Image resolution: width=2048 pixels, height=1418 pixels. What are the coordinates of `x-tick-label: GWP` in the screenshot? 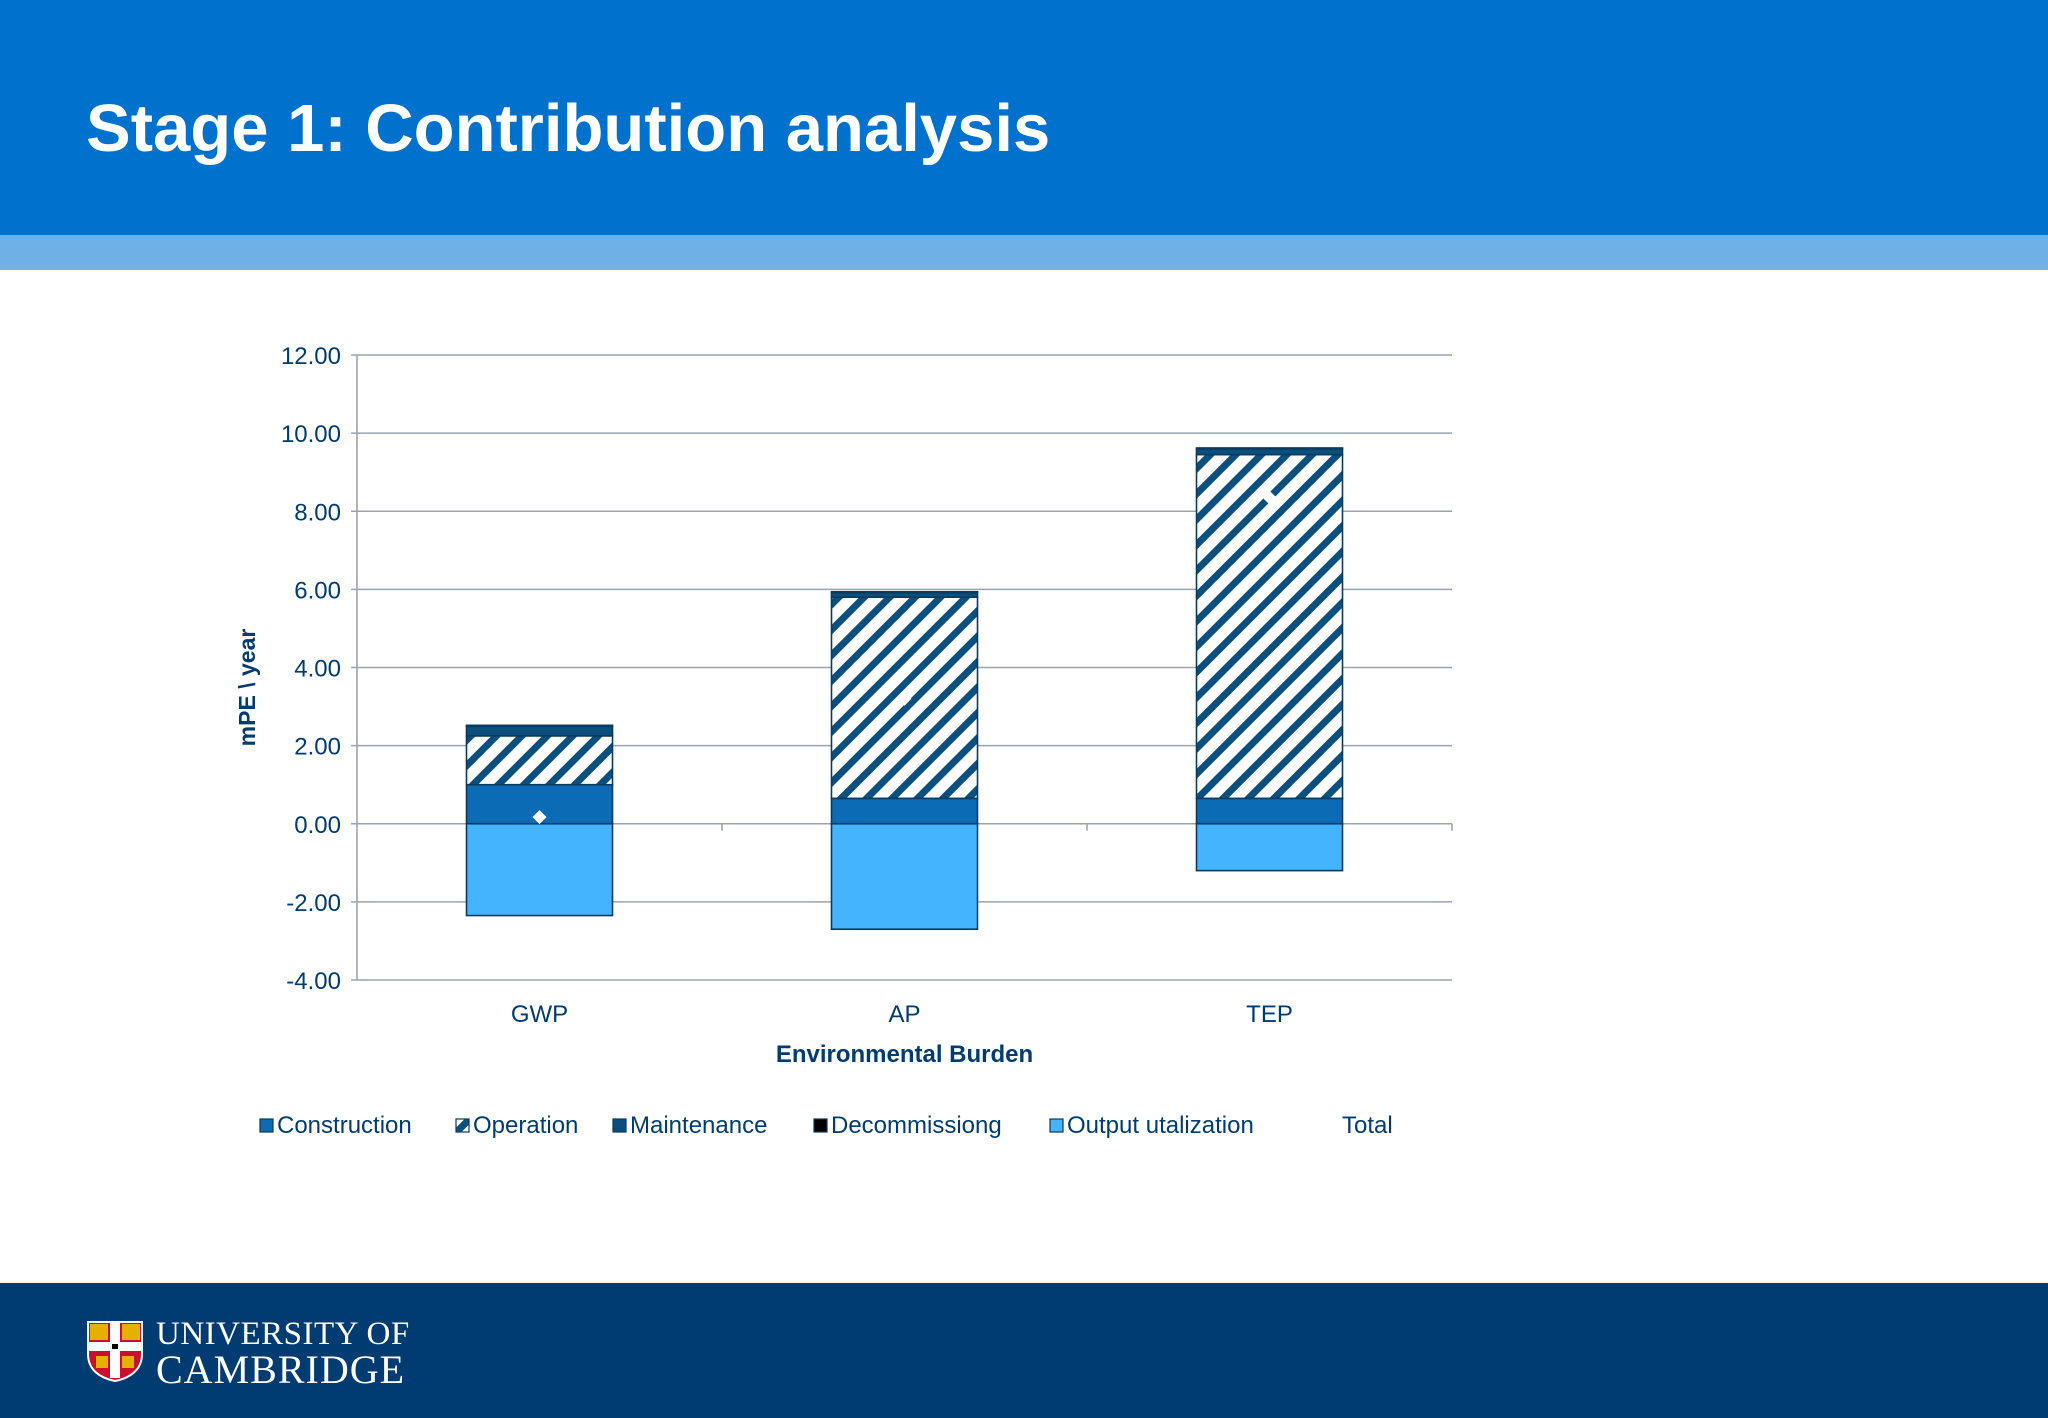 It's located at (539, 1014).